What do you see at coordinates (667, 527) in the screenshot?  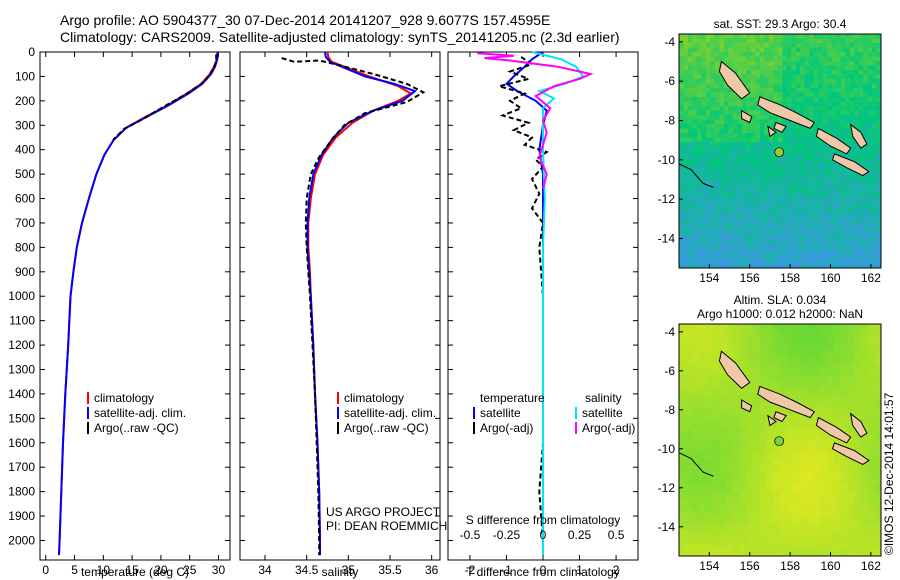 I see `map-y-tick-label: -14` at bounding box center [667, 527].